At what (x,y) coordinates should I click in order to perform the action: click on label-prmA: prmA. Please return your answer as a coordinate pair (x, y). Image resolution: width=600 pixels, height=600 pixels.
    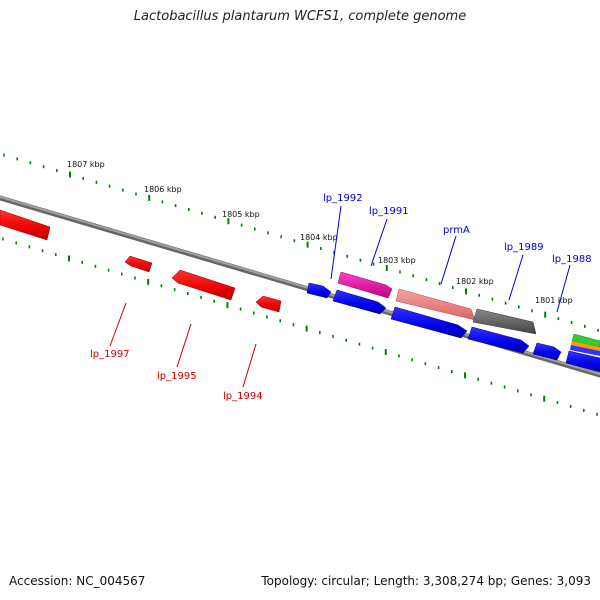
    Looking at the image, I should click on (456, 230).